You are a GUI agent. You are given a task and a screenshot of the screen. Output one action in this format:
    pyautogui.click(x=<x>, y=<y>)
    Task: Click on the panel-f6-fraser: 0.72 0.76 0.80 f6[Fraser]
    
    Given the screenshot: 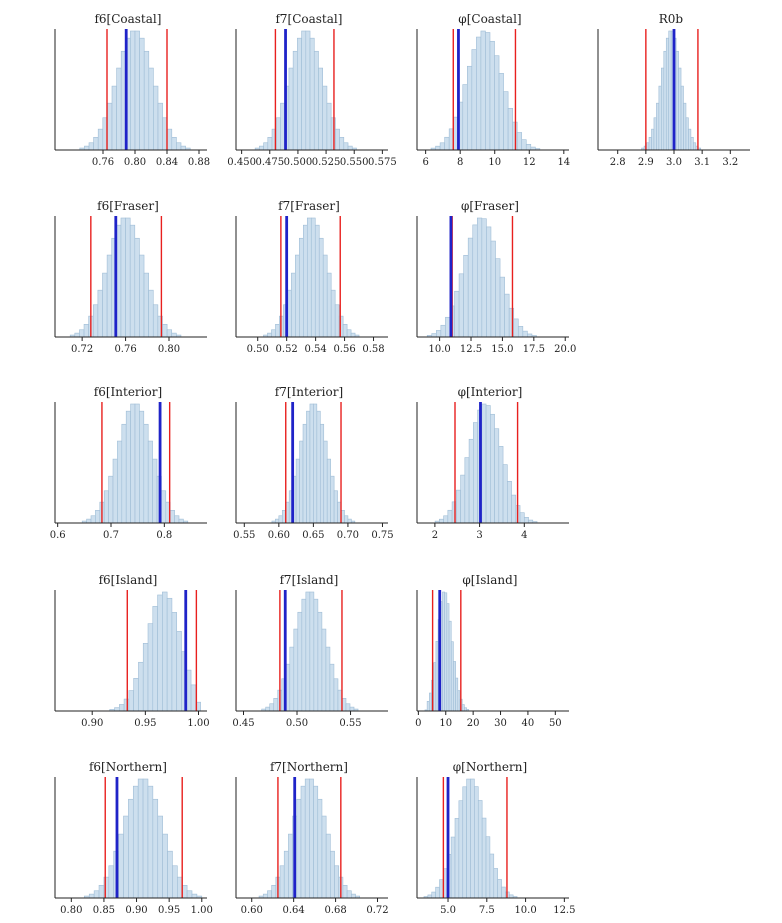 What is the action you would take?
    pyautogui.click(x=130, y=277)
    